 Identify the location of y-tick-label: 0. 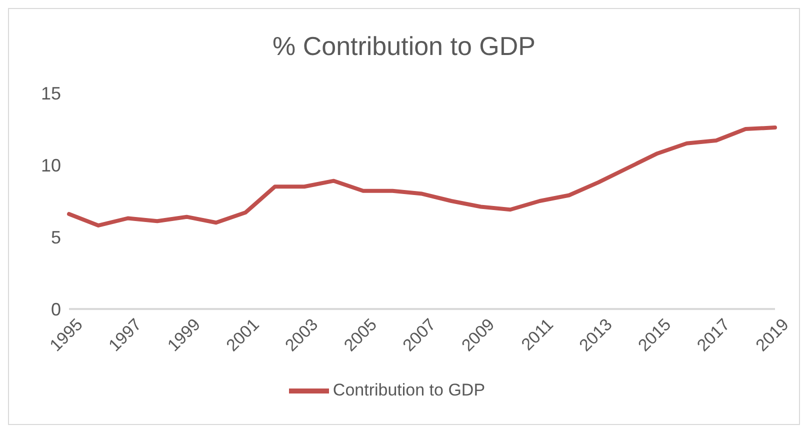
(55, 309).